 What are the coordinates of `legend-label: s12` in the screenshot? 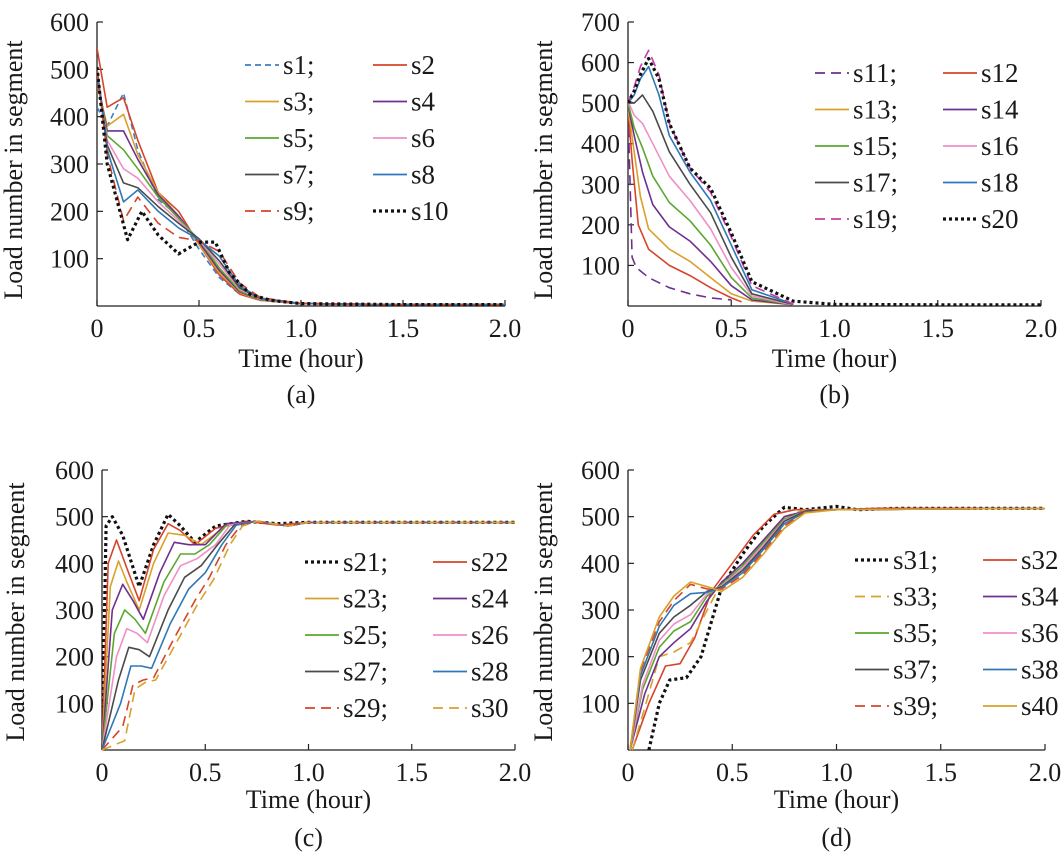 It's located at (1000, 73).